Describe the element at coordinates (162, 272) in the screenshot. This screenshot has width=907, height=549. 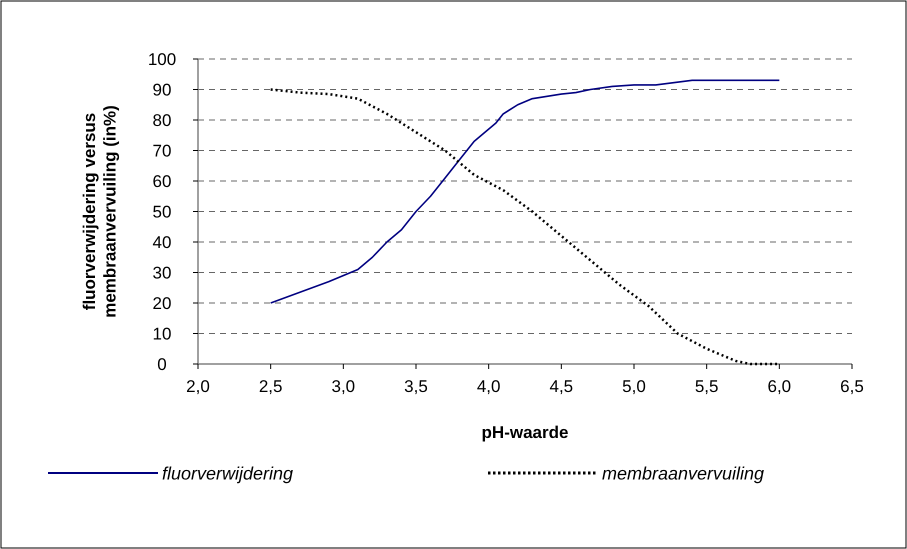
I see `y-tick-label: 30` at that location.